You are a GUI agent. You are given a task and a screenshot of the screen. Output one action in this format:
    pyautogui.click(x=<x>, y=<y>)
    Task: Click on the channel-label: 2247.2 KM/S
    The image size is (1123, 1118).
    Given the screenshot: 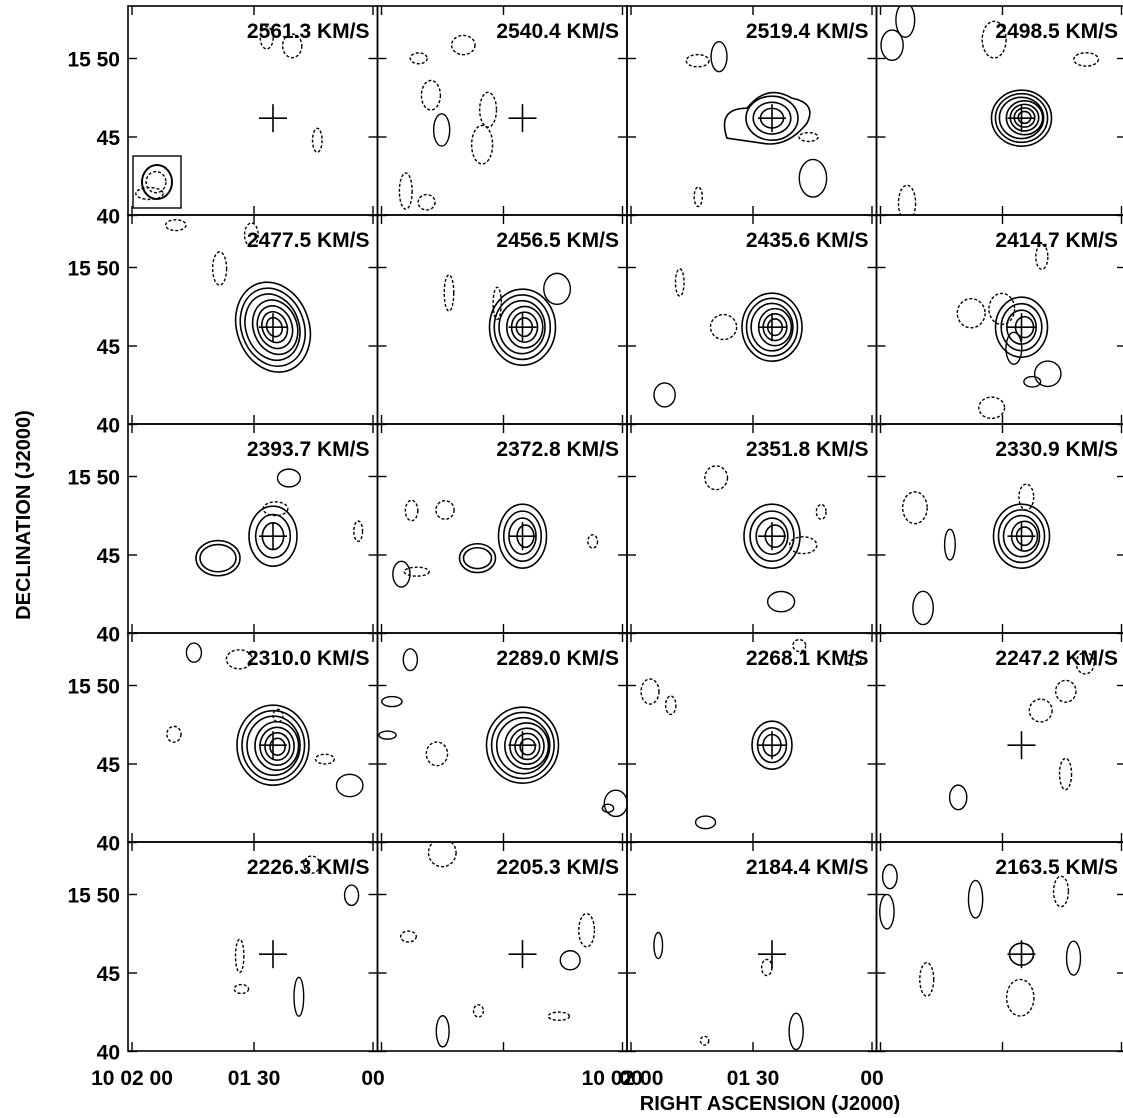 What is the action you would take?
    pyautogui.click(x=1056, y=658)
    